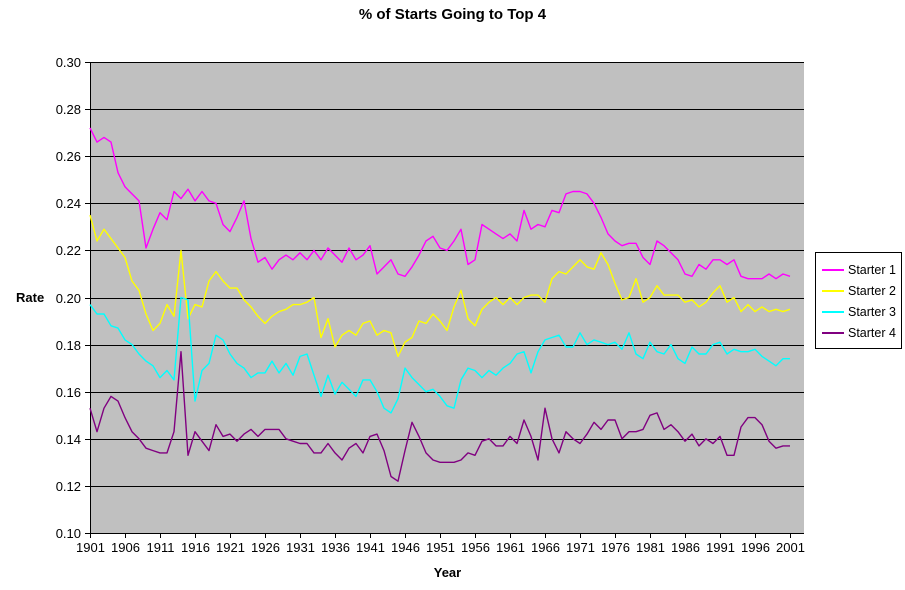  I want to click on legend-item: Starter 3, so click(861, 311).